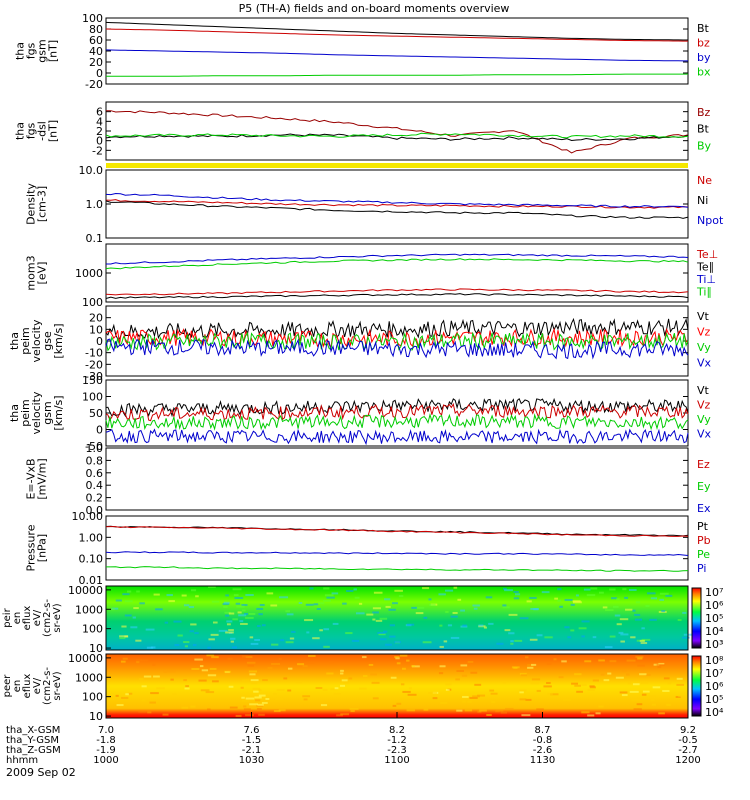  What do you see at coordinates (17, 618) in the screenshot?
I see `y-axis-label: en` at bounding box center [17, 618].